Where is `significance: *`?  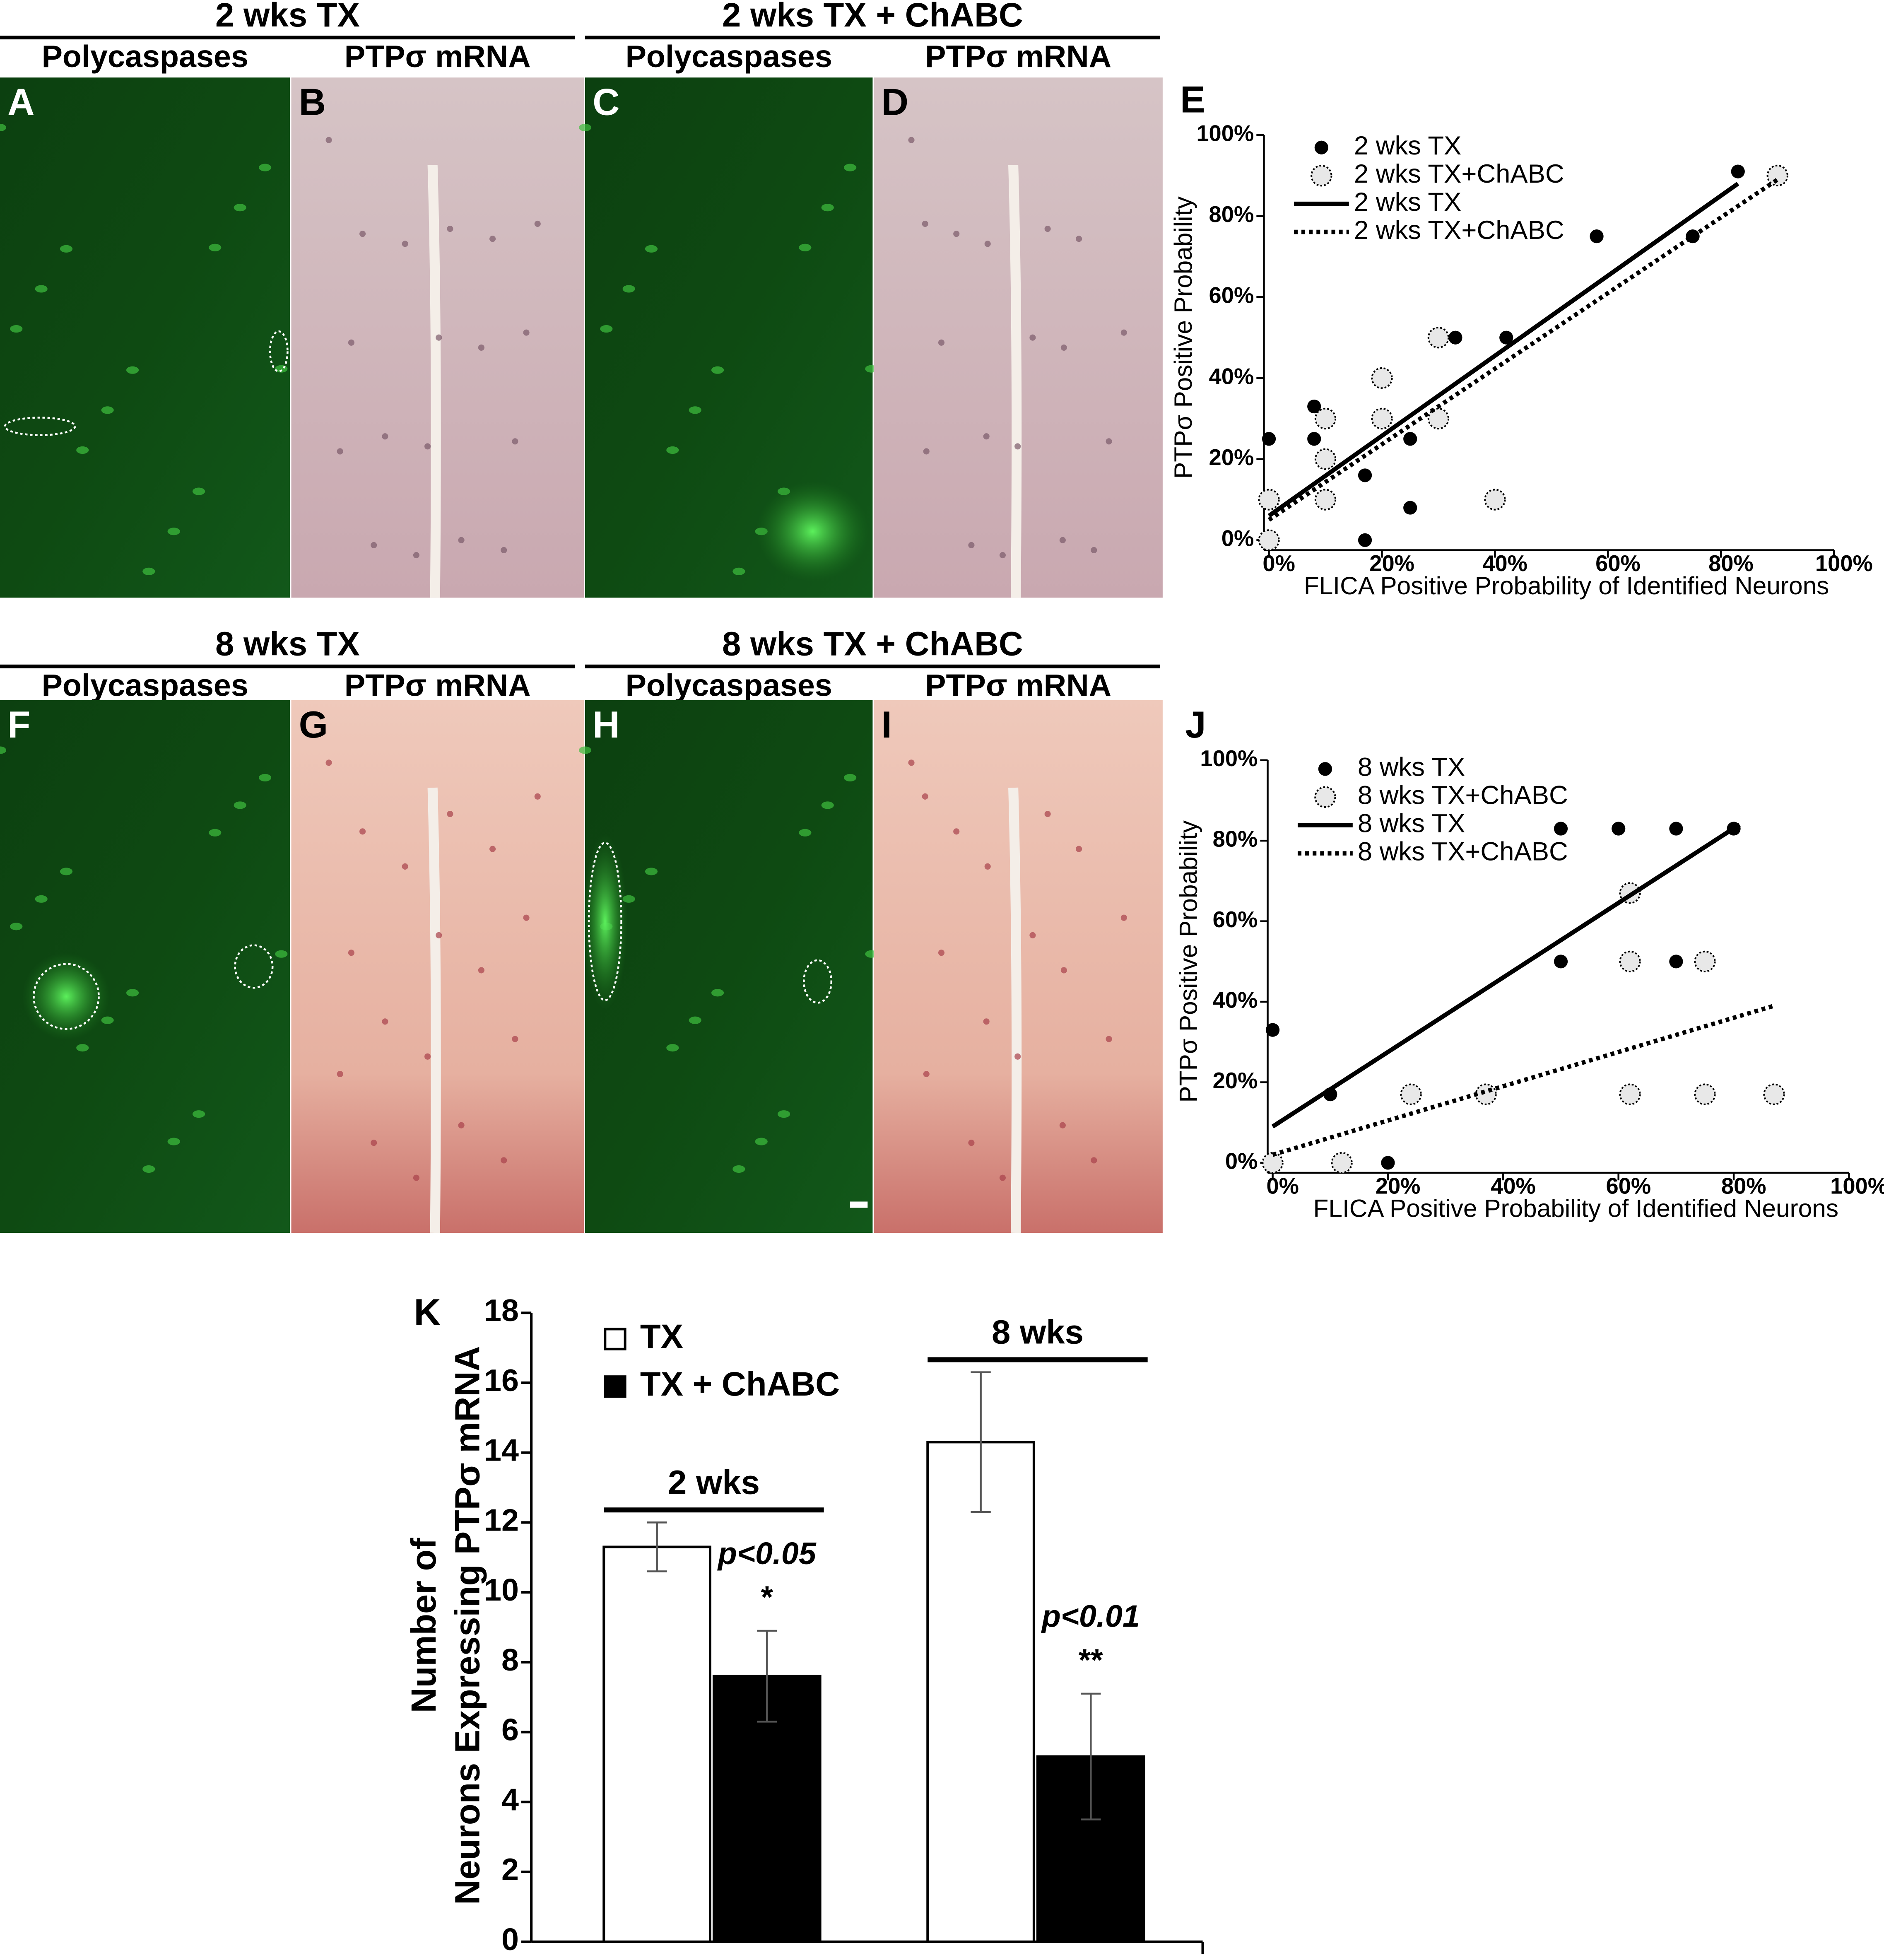
significance: * is located at coordinates (767, 1596).